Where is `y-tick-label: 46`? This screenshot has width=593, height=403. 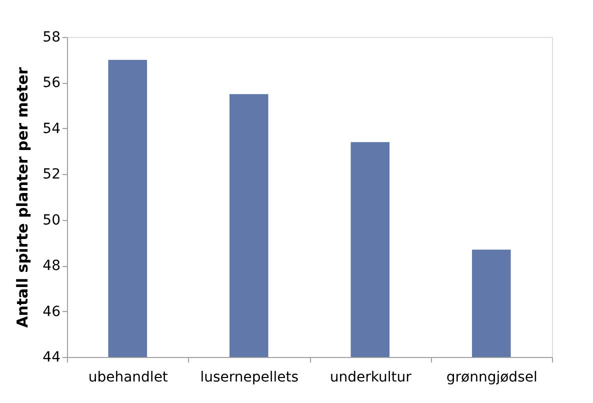 y-tick-label: 46 is located at coordinates (51, 312).